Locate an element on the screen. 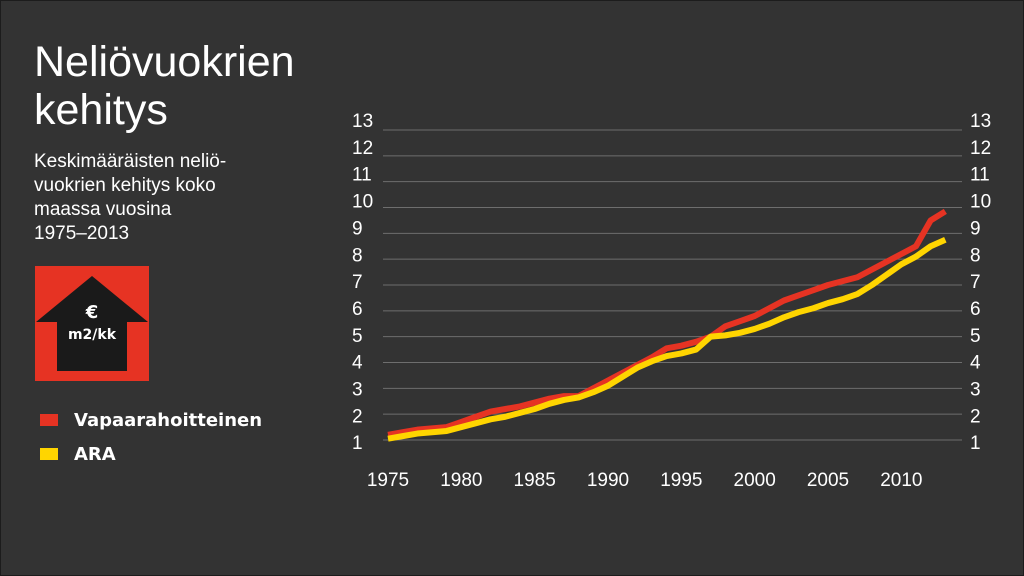 The width and height of the screenshot is (1024, 576). unit-badge: € m2/kk is located at coordinates (92, 323).